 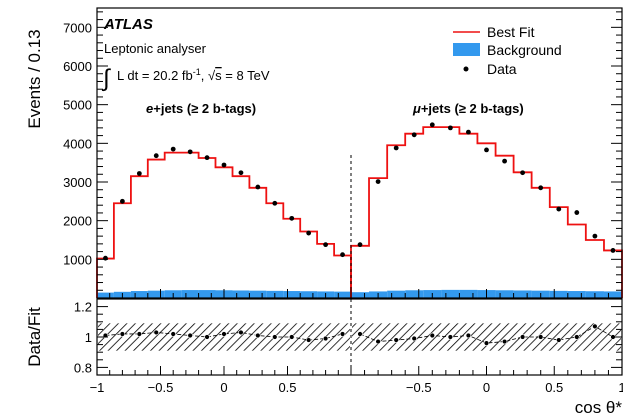 I want to click on channel-label-mujets-lepton: μ, so click(x=416, y=108).